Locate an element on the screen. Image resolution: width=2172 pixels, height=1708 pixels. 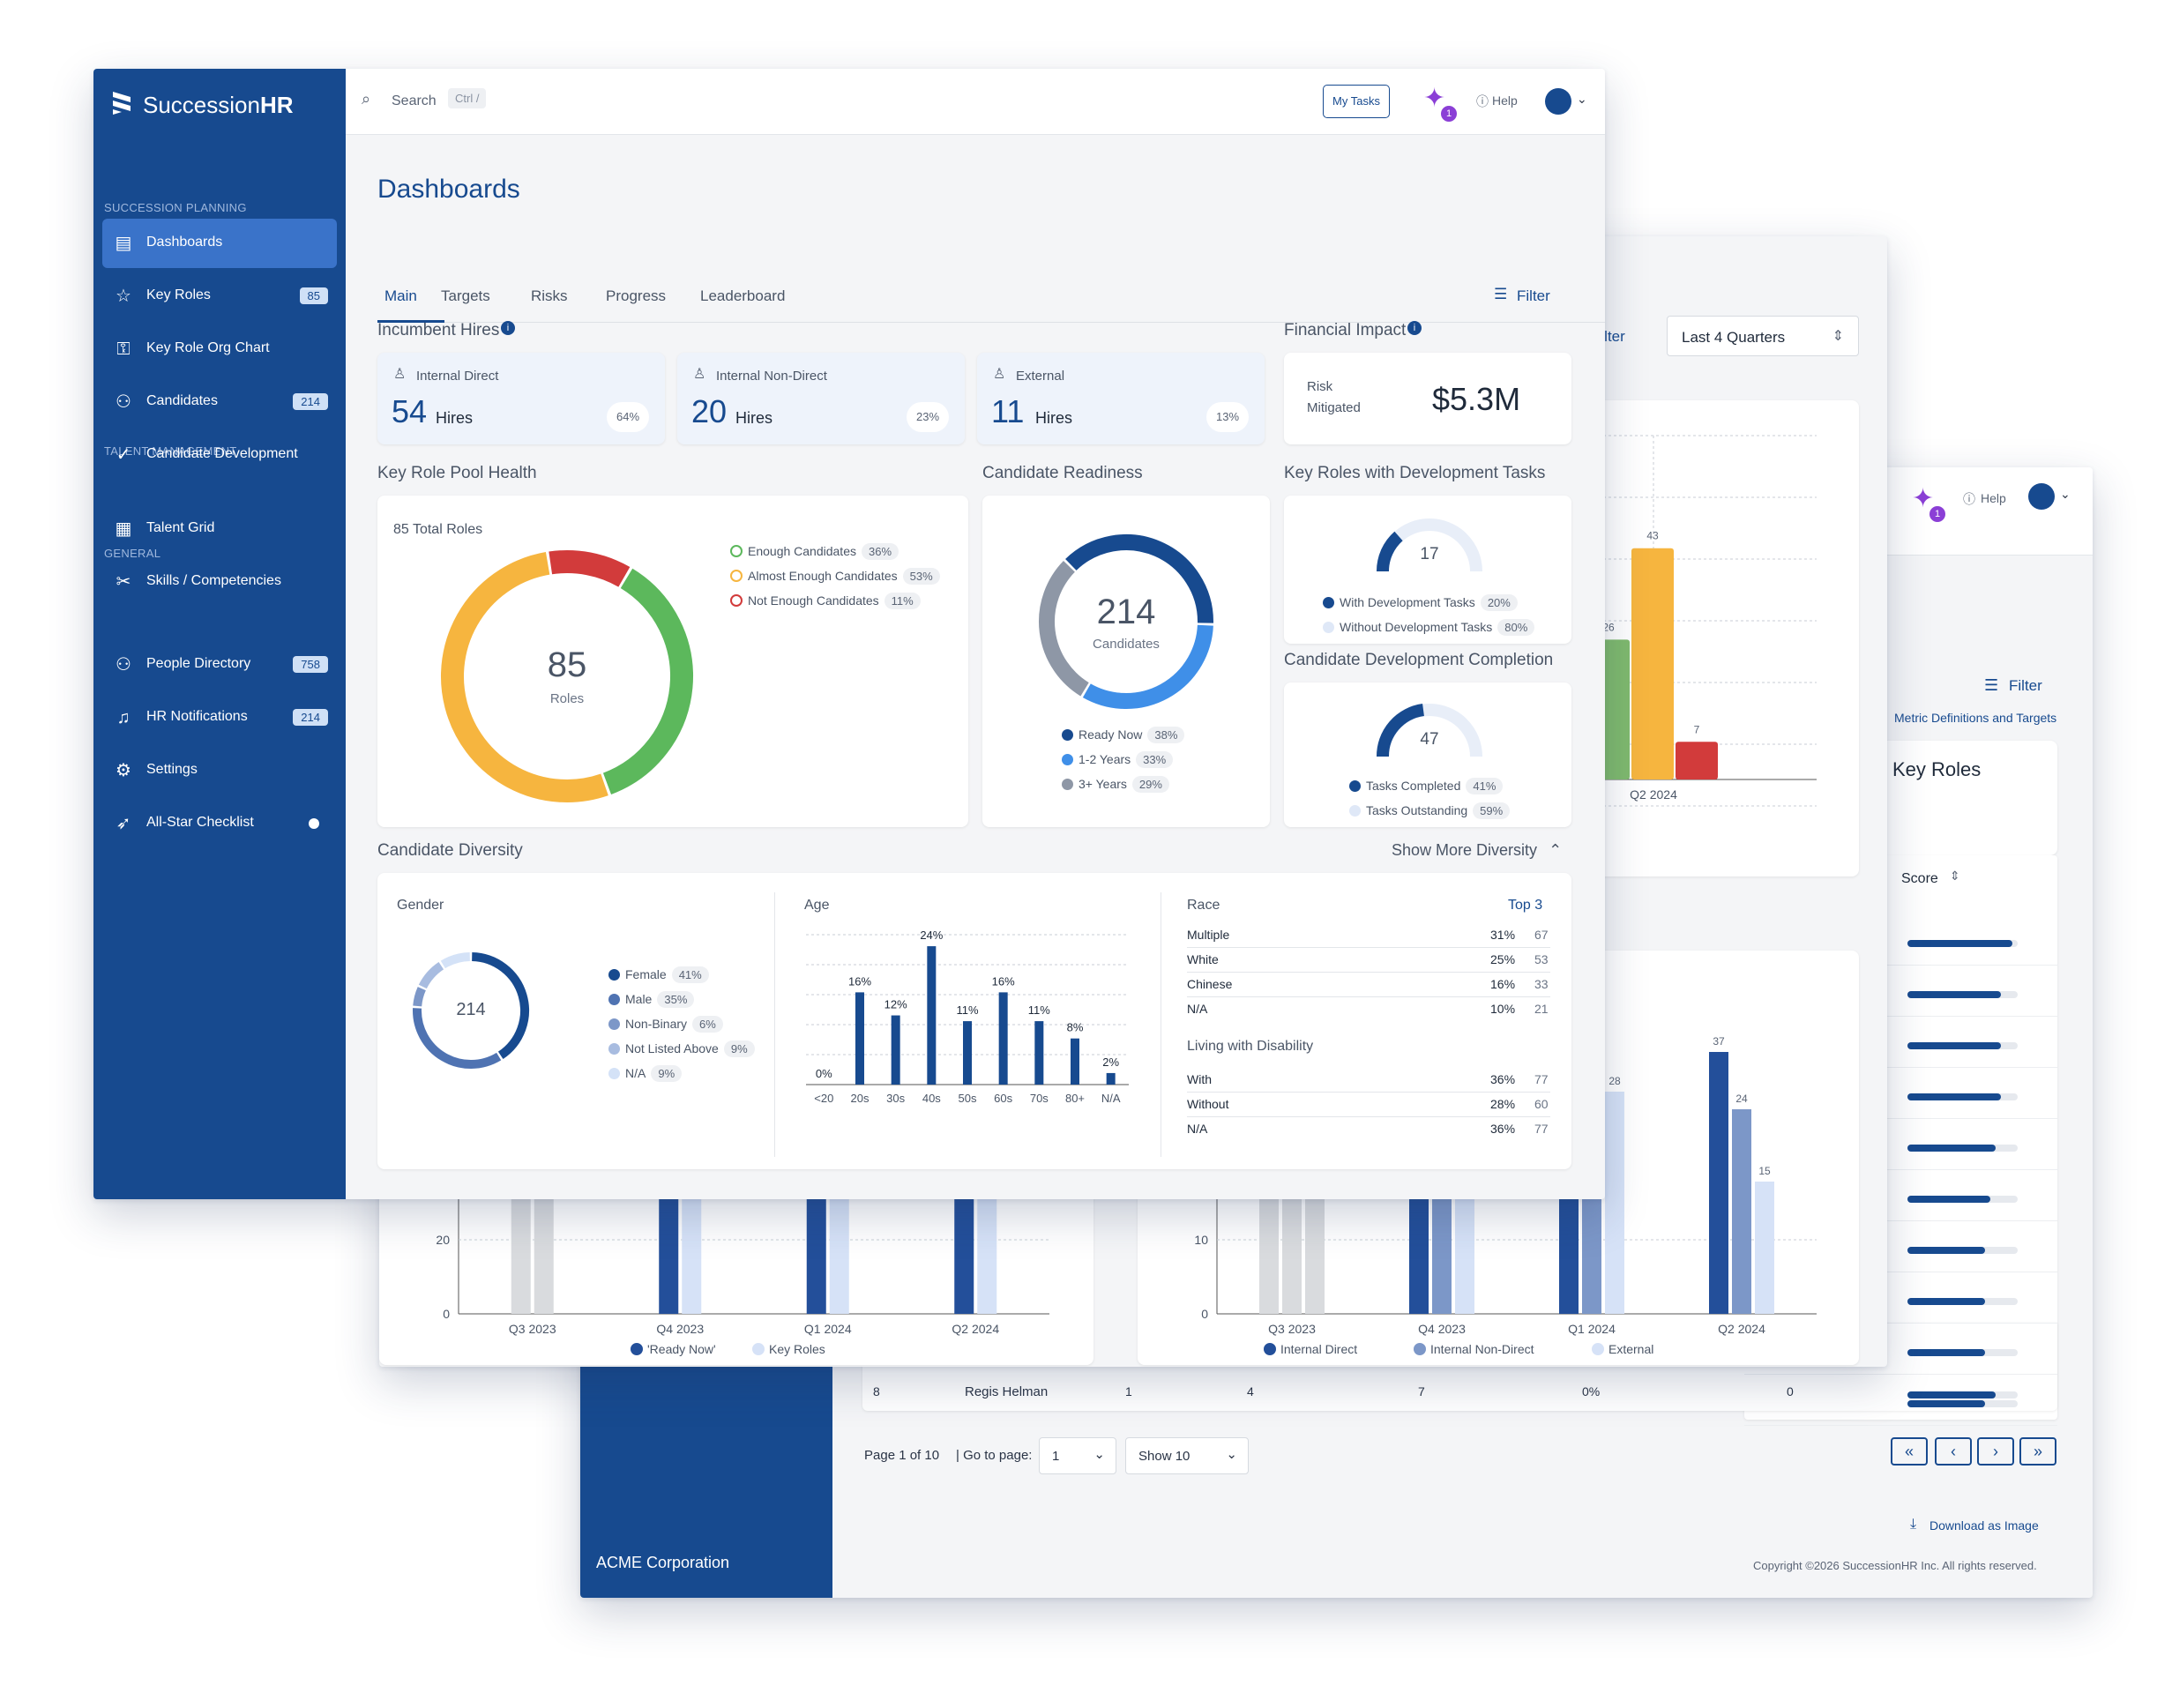
sidebar-item-skills-competencies: ✂ Skills / Competencies is located at coordinates (219, 582).